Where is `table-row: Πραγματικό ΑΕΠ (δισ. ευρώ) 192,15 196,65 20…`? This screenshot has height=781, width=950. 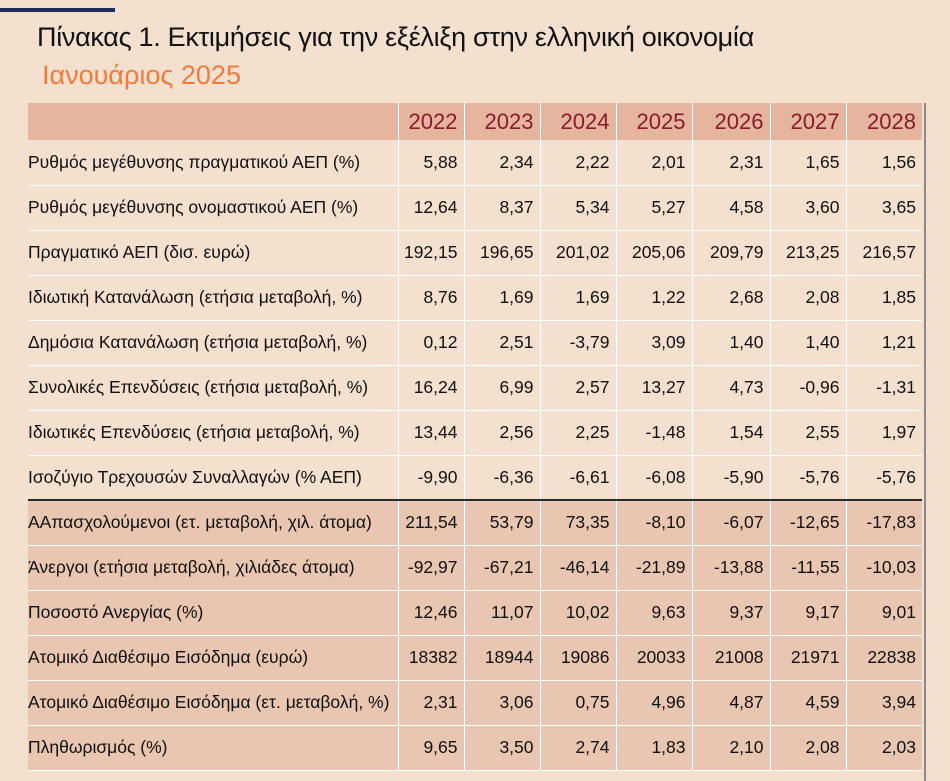
table-row: Πραγματικό ΑΕΠ (δισ. ευρώ) 192,15 196,65 20… is located at coordinates (475, 252).